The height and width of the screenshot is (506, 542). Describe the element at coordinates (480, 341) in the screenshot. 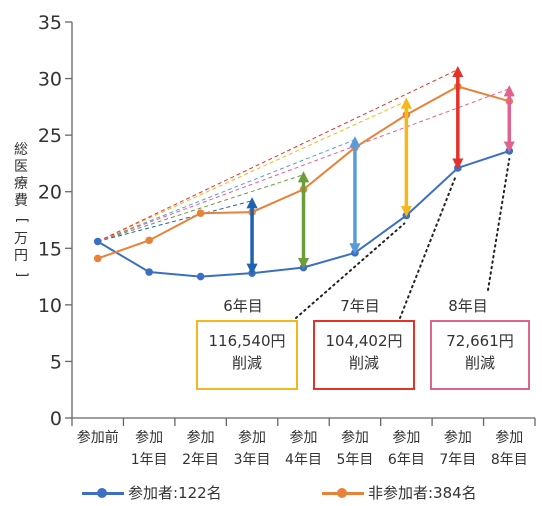

I see `annotation-8-amount: 72,661円` at that location.